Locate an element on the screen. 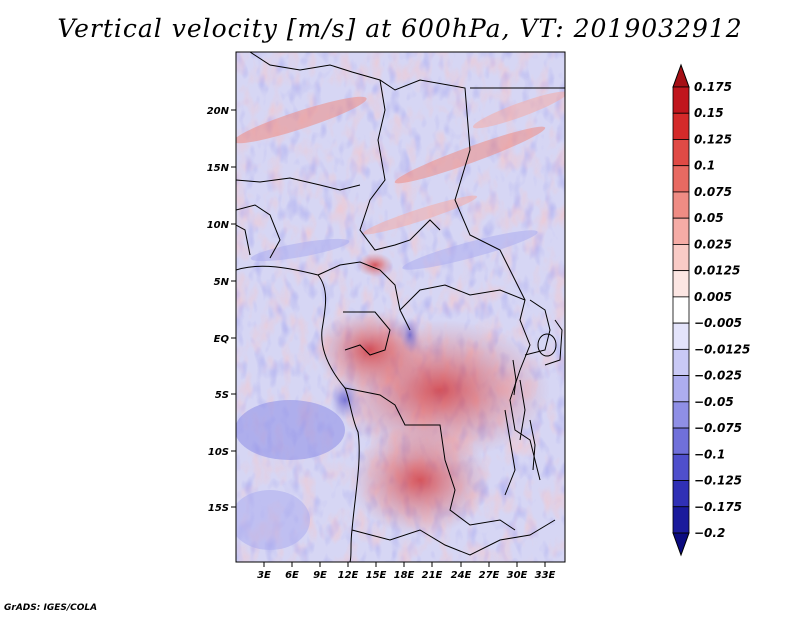 The image size is (800, 618). lon-label: 6E is located at coordinates (292, 575).